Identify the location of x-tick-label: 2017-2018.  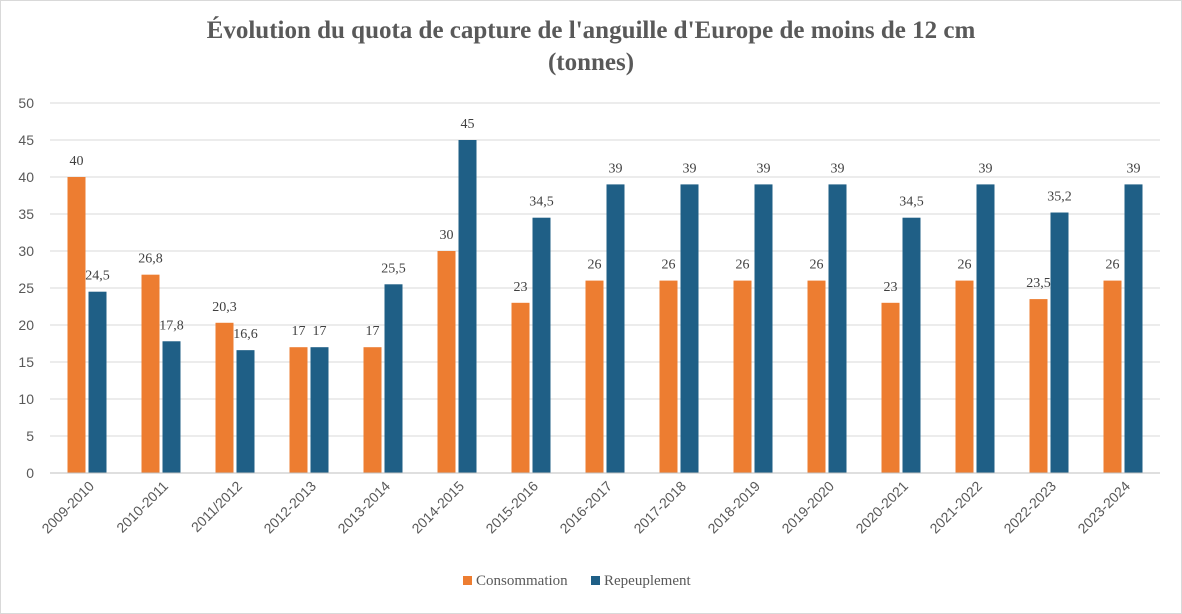
(659, 507).